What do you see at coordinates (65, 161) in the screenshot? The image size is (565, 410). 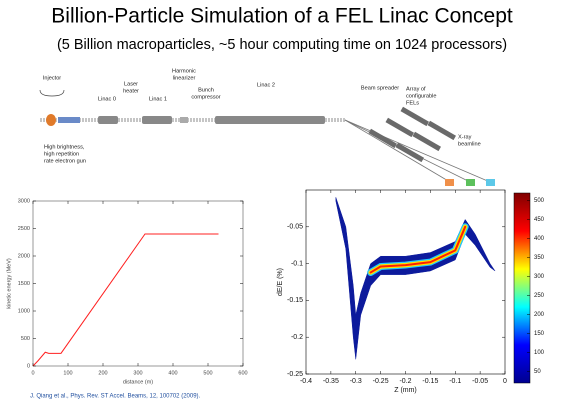 I see `diagram-label: rate electron gun` at bounding box center [65, 161].